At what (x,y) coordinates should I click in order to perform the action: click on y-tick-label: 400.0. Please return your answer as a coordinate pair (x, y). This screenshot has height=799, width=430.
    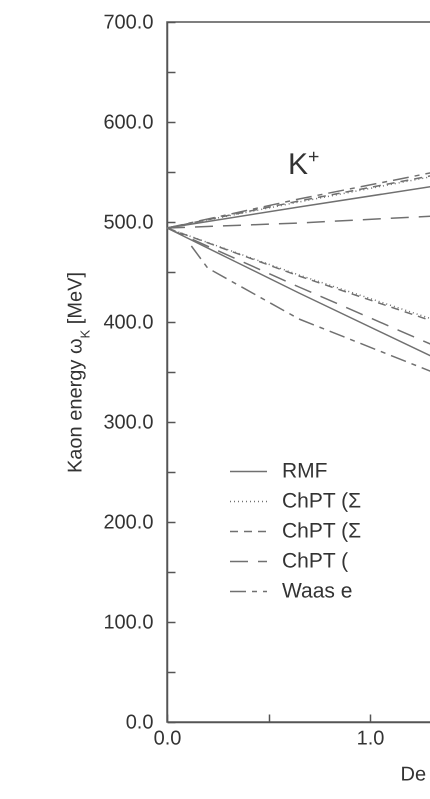
    Looking at the image, I should click on (128, 323).